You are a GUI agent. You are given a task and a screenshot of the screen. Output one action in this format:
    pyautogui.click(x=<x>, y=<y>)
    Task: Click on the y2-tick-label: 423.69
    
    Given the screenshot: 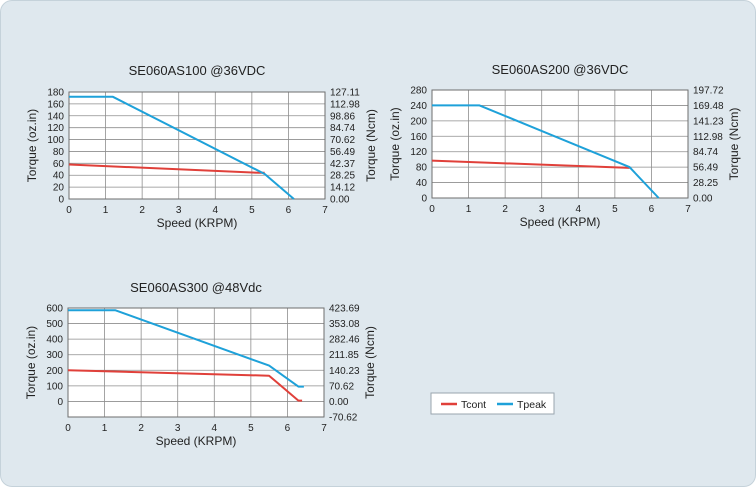 What is the action you would take?
    pyautogui.click(x=344, y=309)
    